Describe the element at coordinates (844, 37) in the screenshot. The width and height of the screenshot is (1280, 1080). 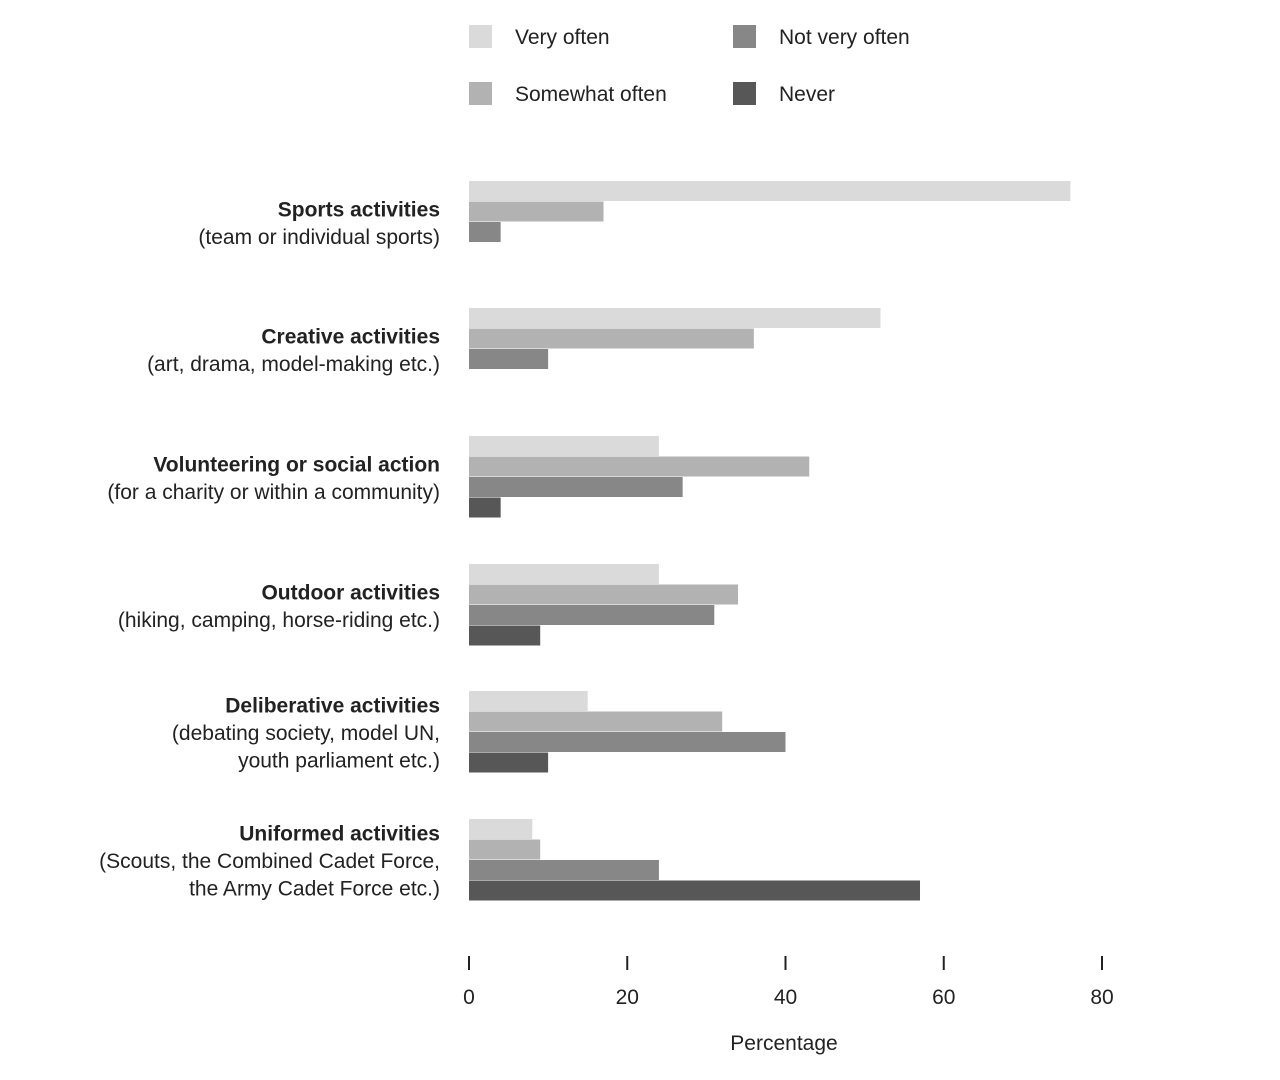
I see `legend-label-not-very-often: Not very often` at that location.